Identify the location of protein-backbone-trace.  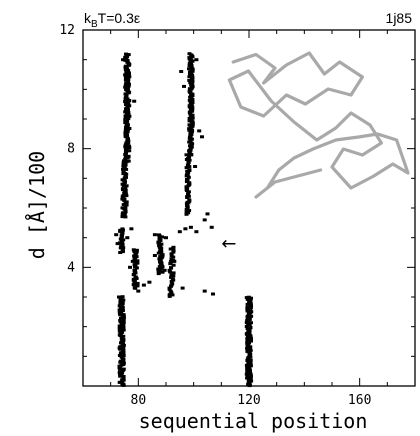
(318, 125).